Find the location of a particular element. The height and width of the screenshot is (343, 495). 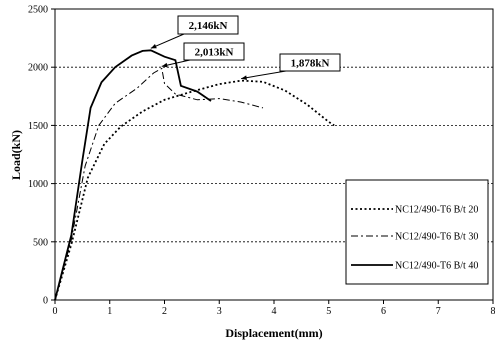

y-tick-label: 500 is located at coordinates (40, 242).